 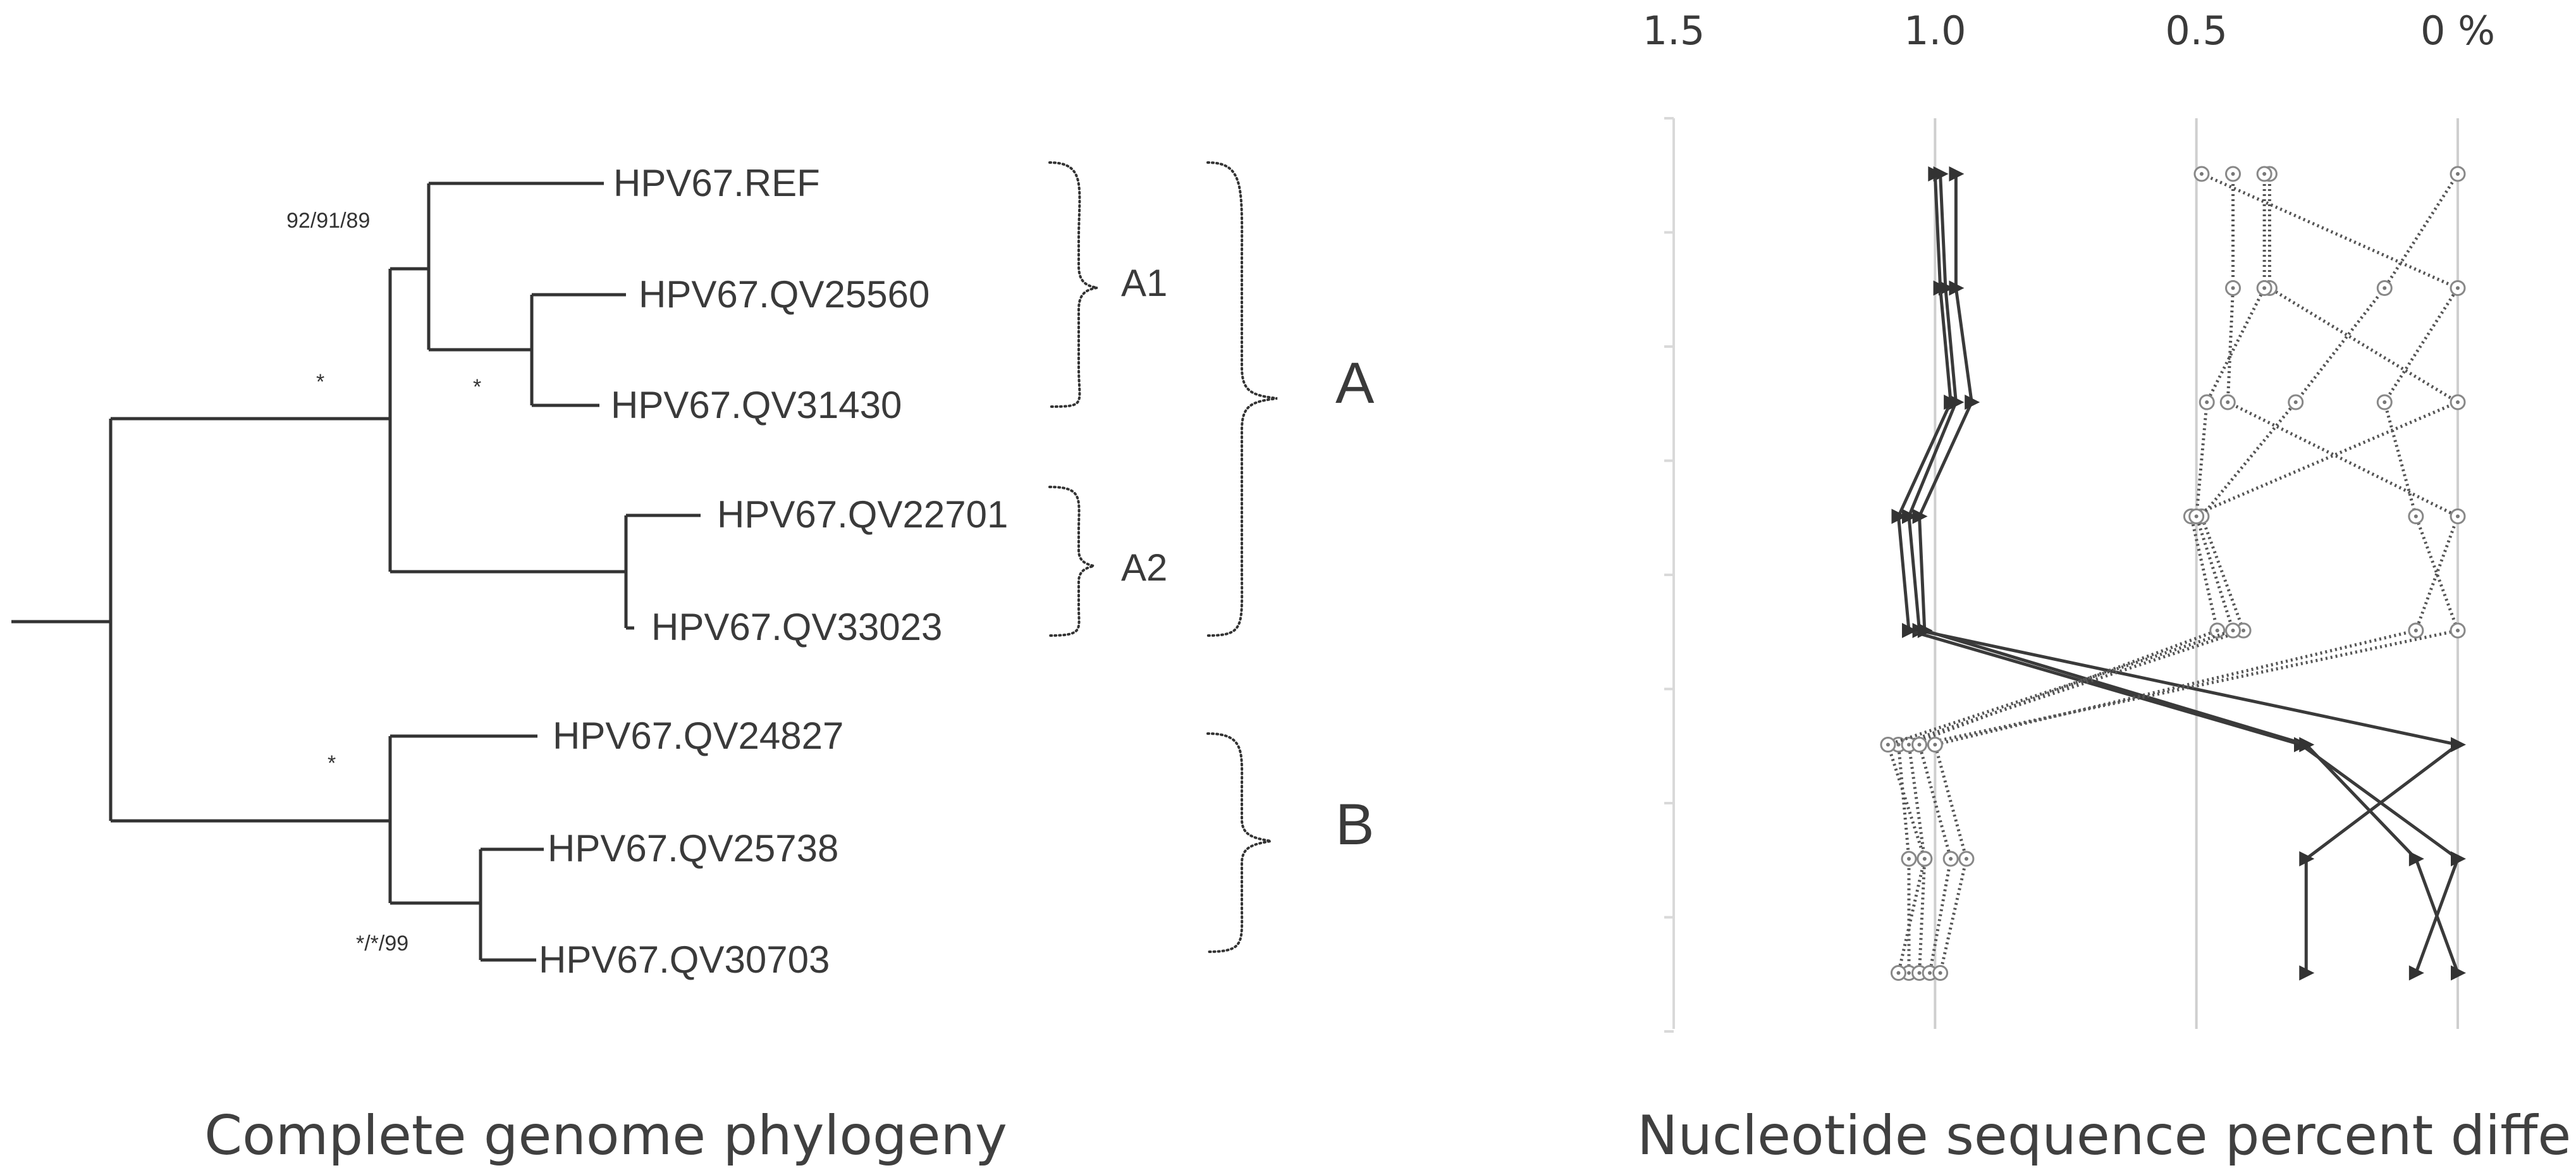 What do you see at coordinates (1144, 283) in the screenshot?
I see `sublineage-label-a1: A1` at bounding box center [1144, 283].